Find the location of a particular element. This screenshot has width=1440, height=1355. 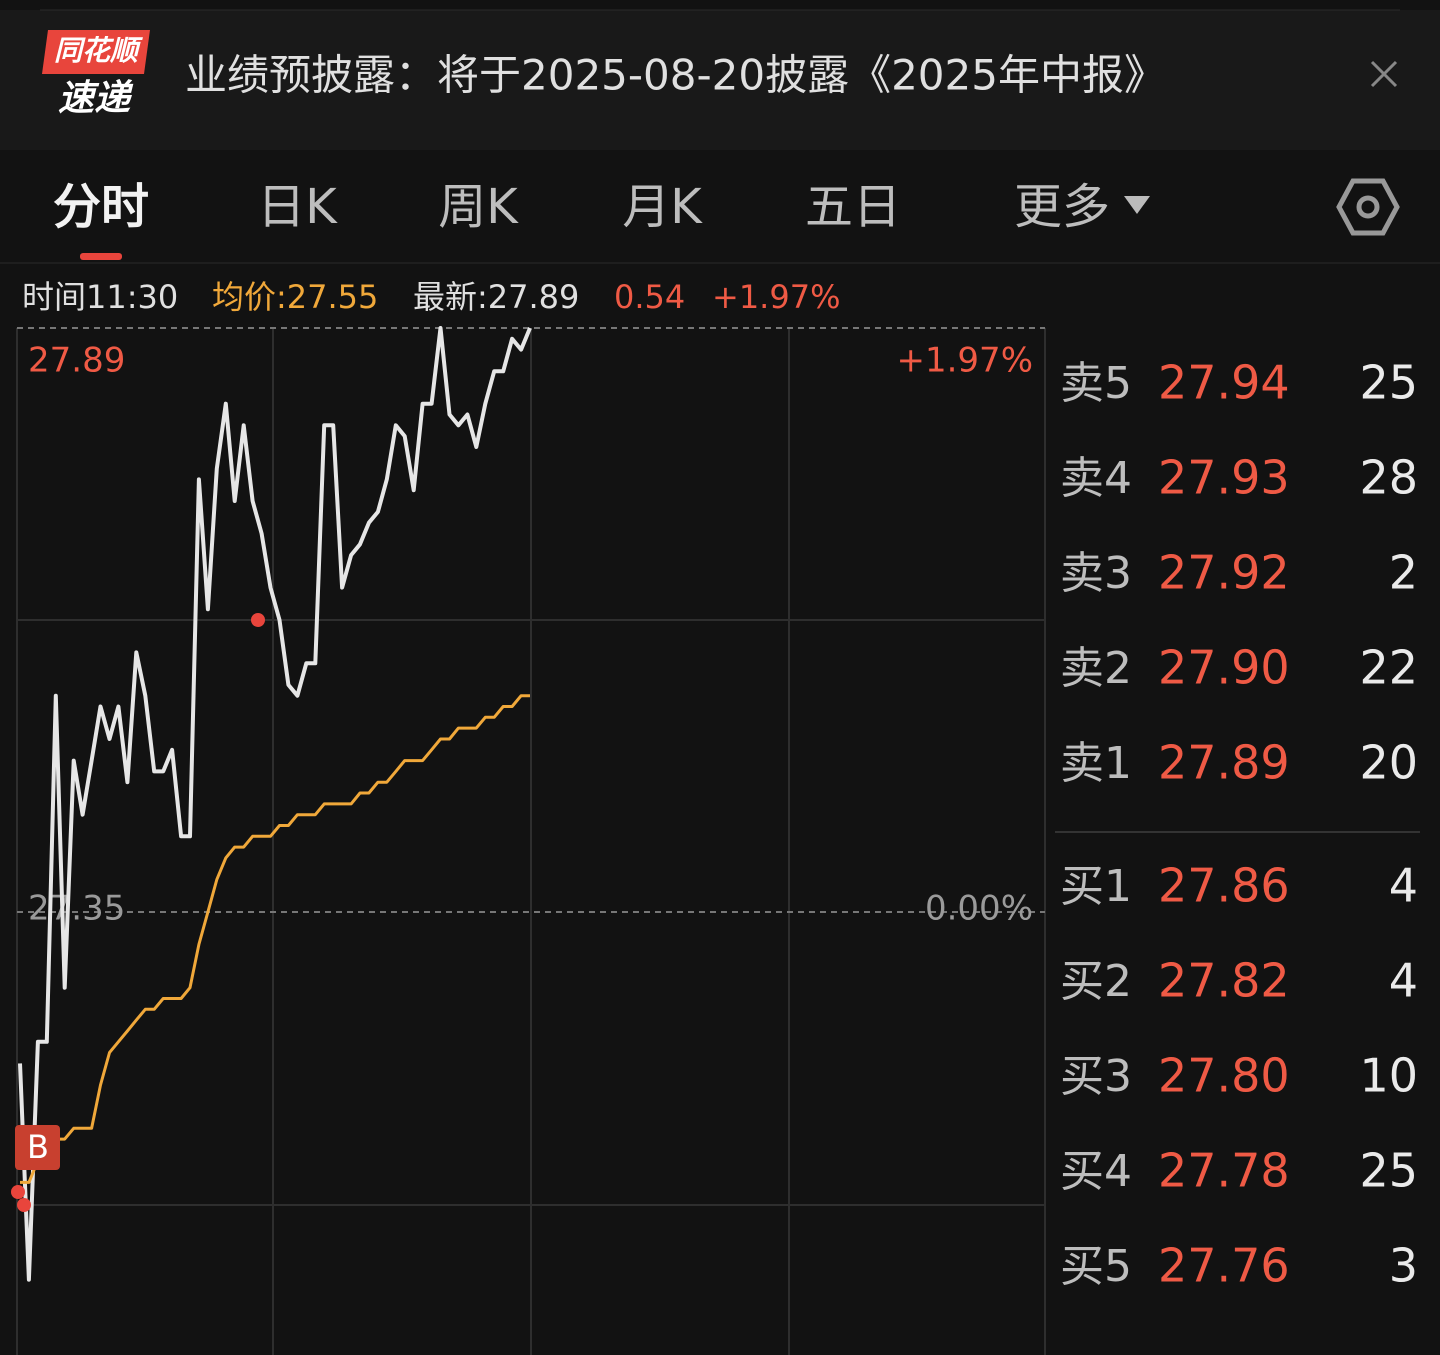

y2-tick-label: 0.00% is located at coordinates (979, 909).